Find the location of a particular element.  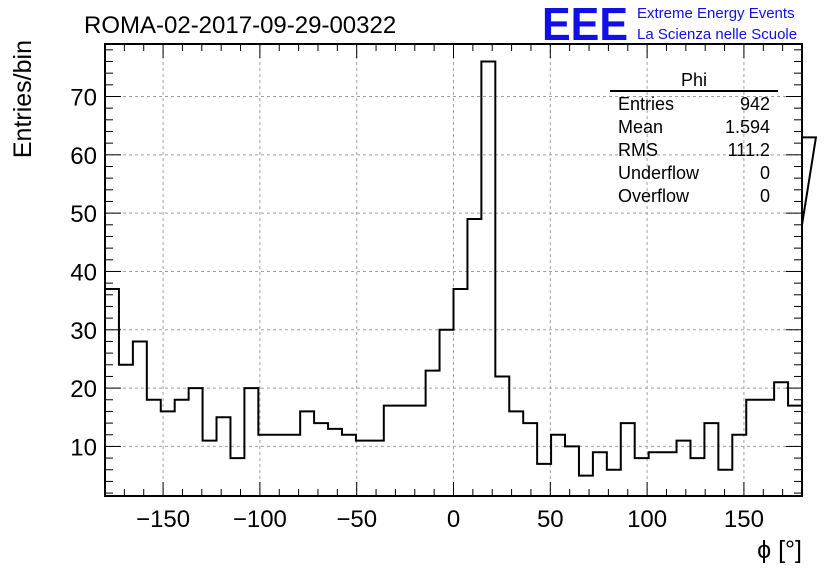

logo-line1: Extreme Energy Events is located at coordinates (716, 13).